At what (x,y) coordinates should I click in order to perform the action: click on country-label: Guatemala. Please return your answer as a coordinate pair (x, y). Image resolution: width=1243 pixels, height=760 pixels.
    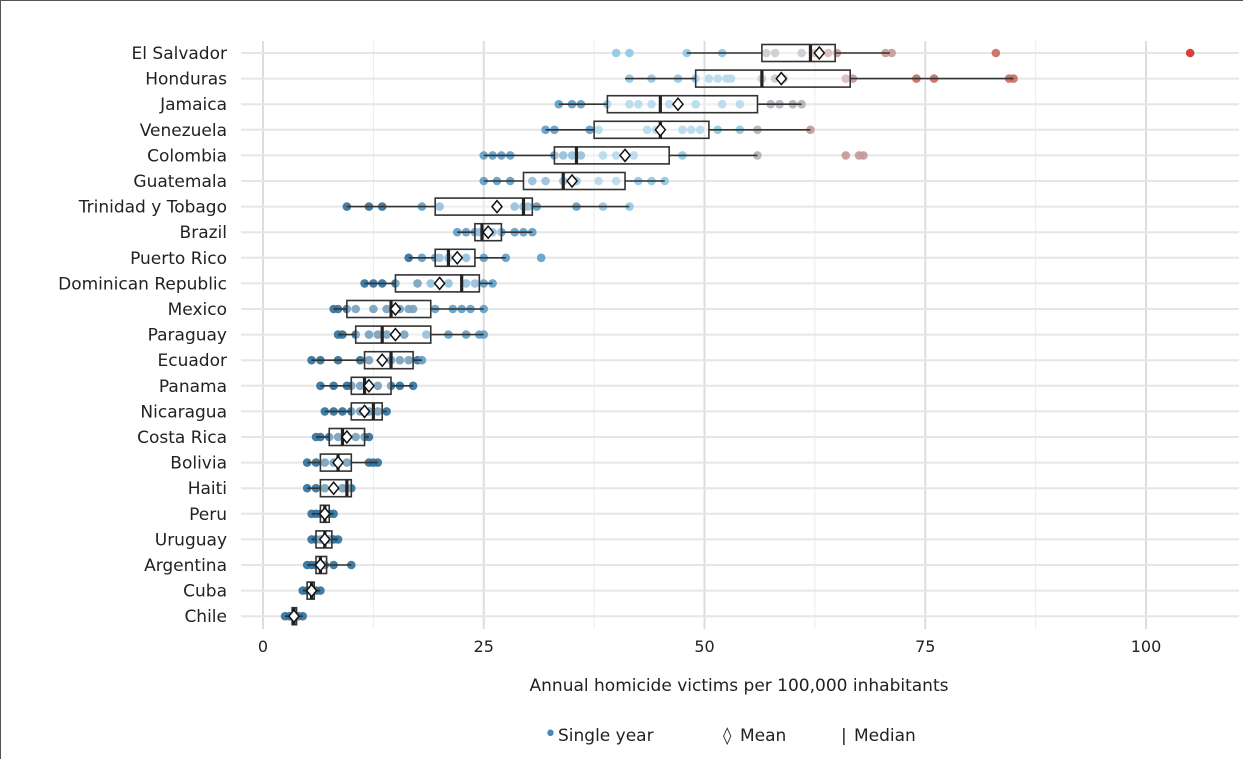
    Looking at the image, I should click on (180, 182).